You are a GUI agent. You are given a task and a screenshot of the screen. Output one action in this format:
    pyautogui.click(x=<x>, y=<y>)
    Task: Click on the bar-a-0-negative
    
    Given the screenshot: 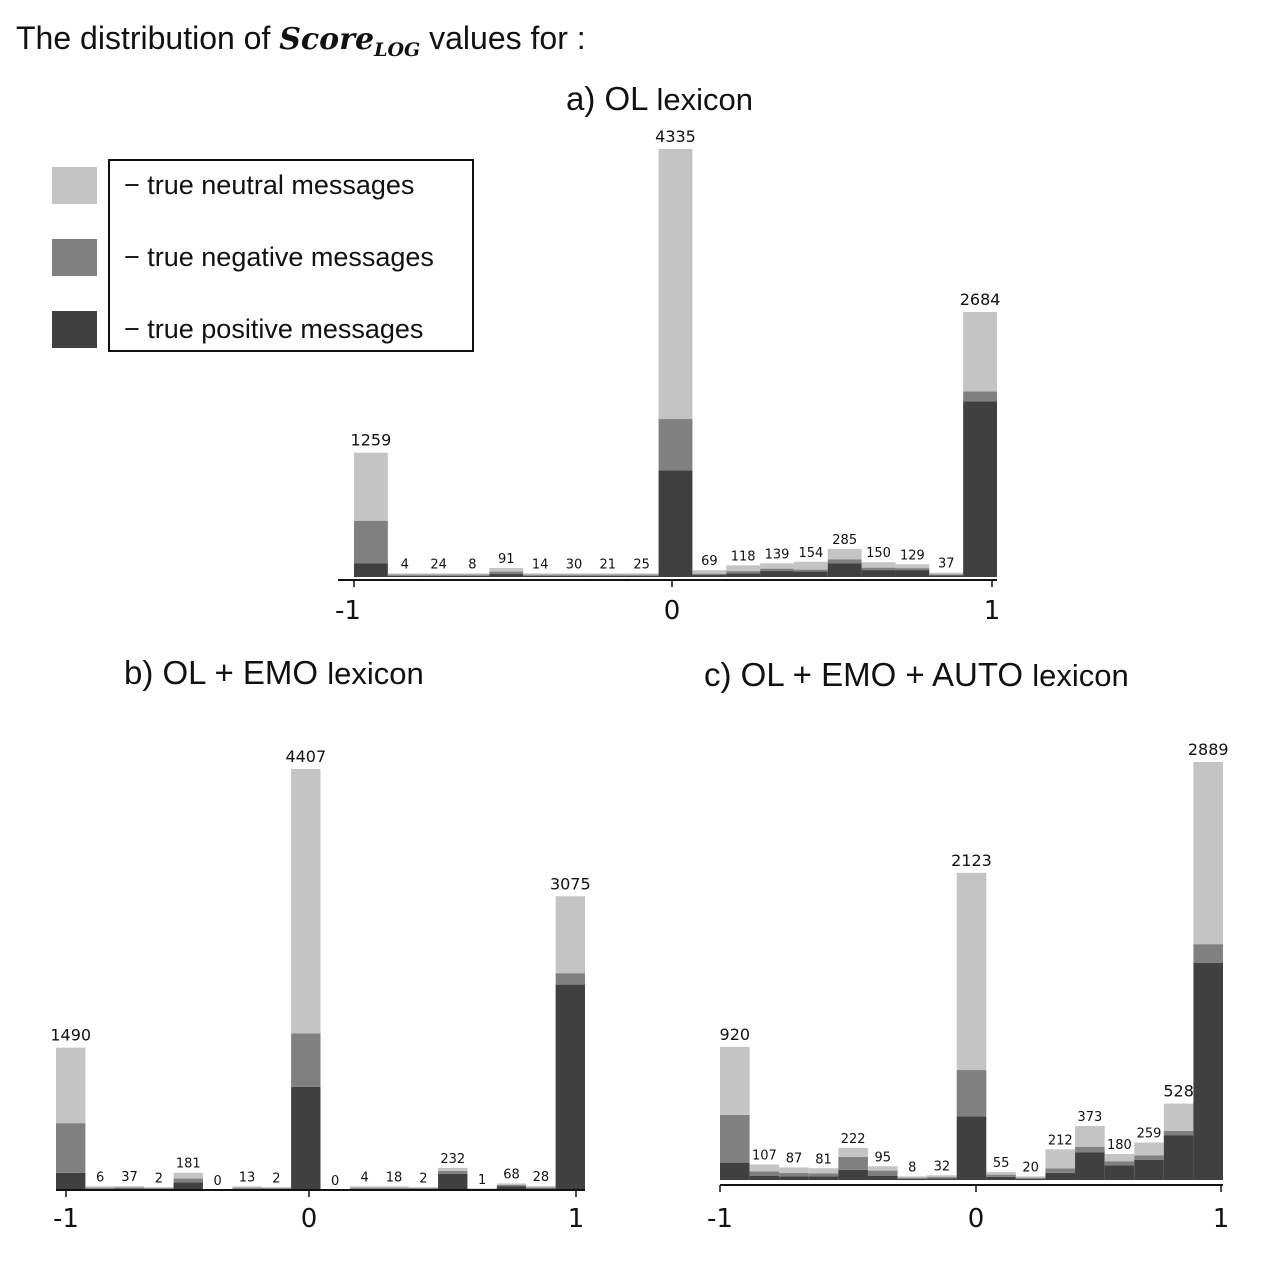 What is the action you would take?
    pyautogui.click(x=371, y=542)
    